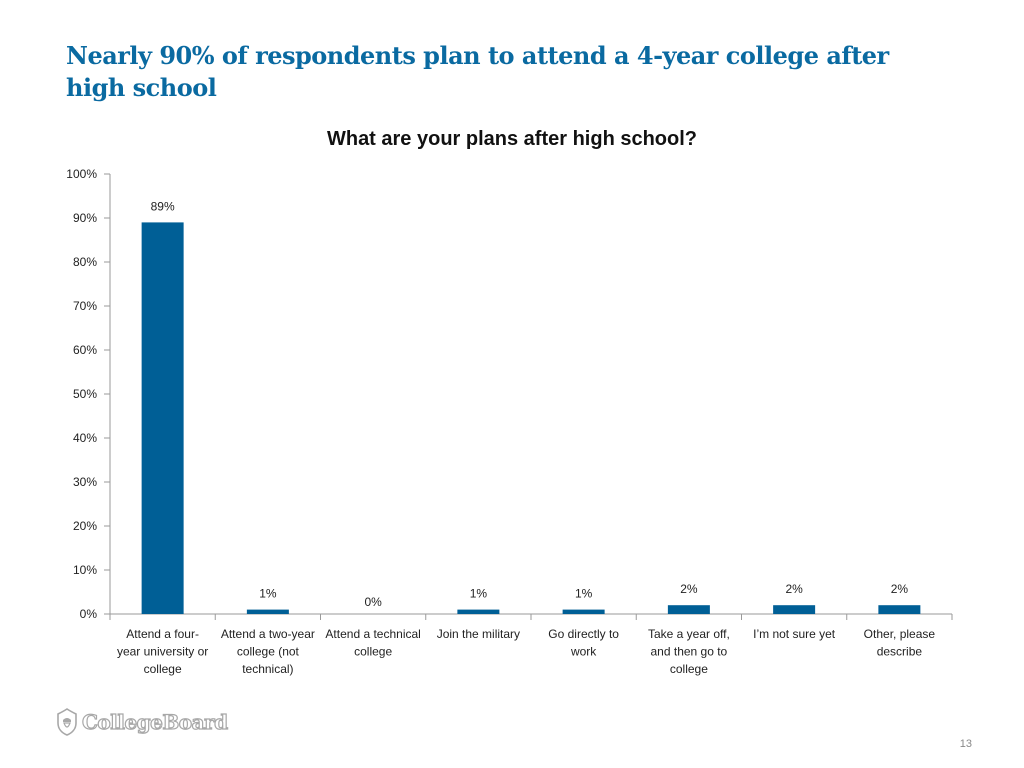 This screenshot has width=1024, height=768. I want to click on category-label: Other, please, so click(900, 634).